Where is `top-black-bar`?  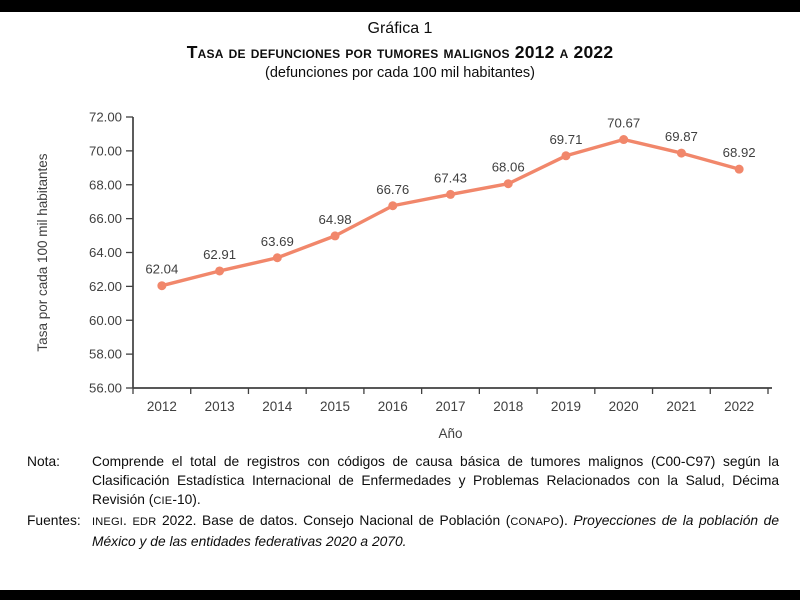
top-black-bar is located at coordinates (400, 6).